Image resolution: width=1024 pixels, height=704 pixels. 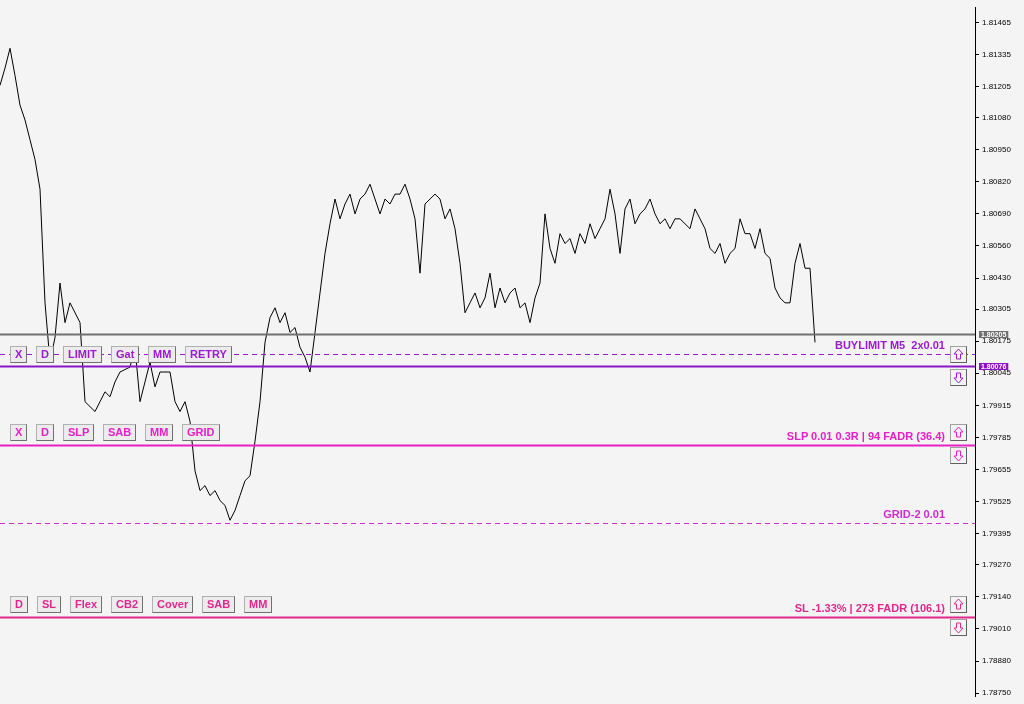 I want to click on button: LIMIT, so click(x=82, y=354).